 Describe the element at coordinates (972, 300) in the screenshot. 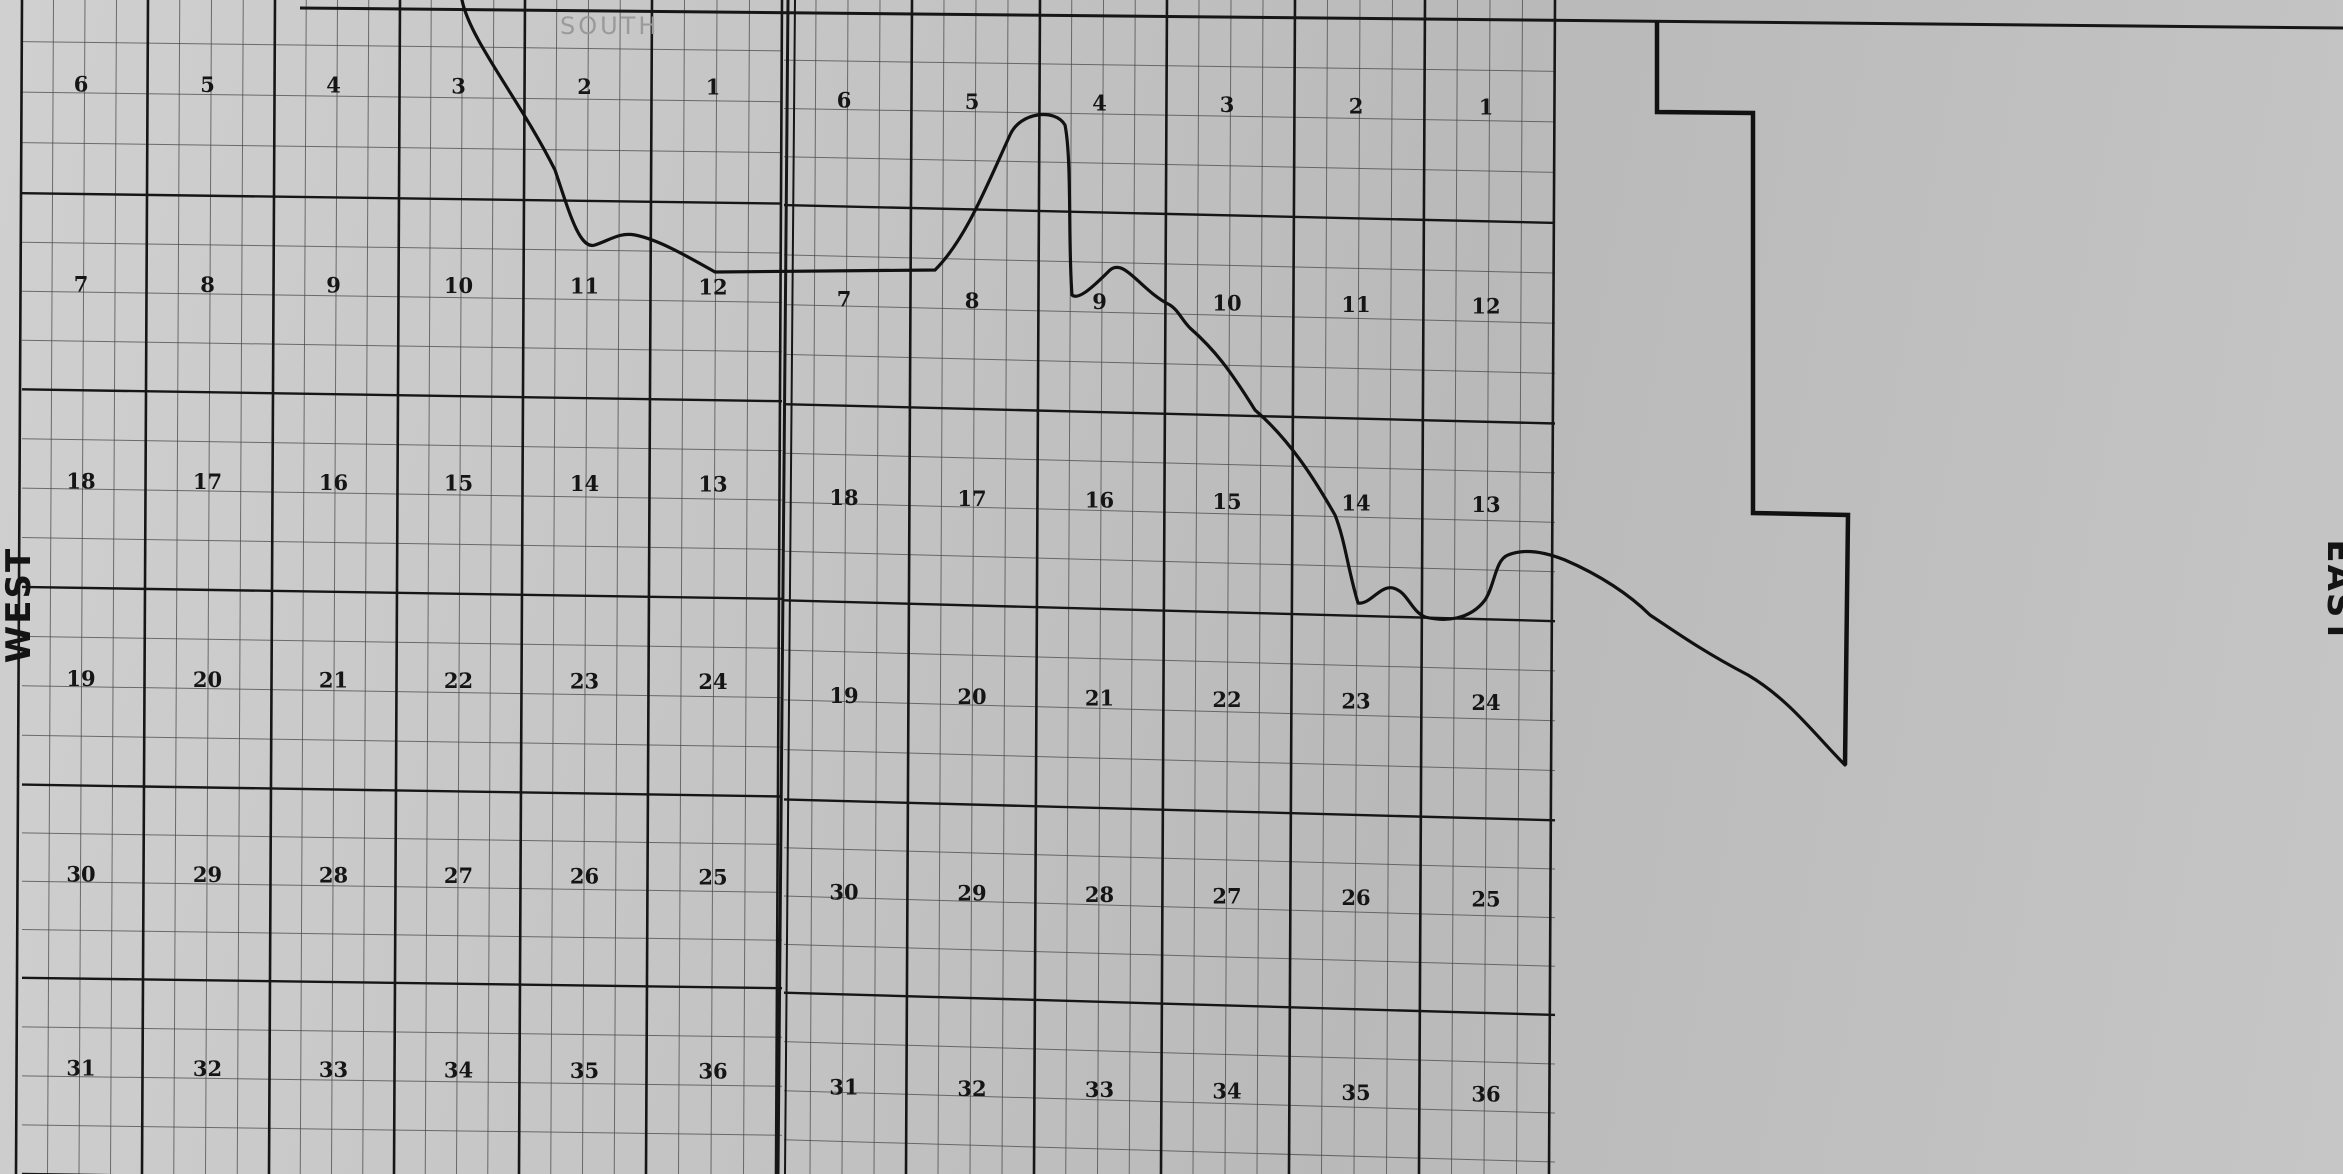

I see `section-number: 8` at that location.